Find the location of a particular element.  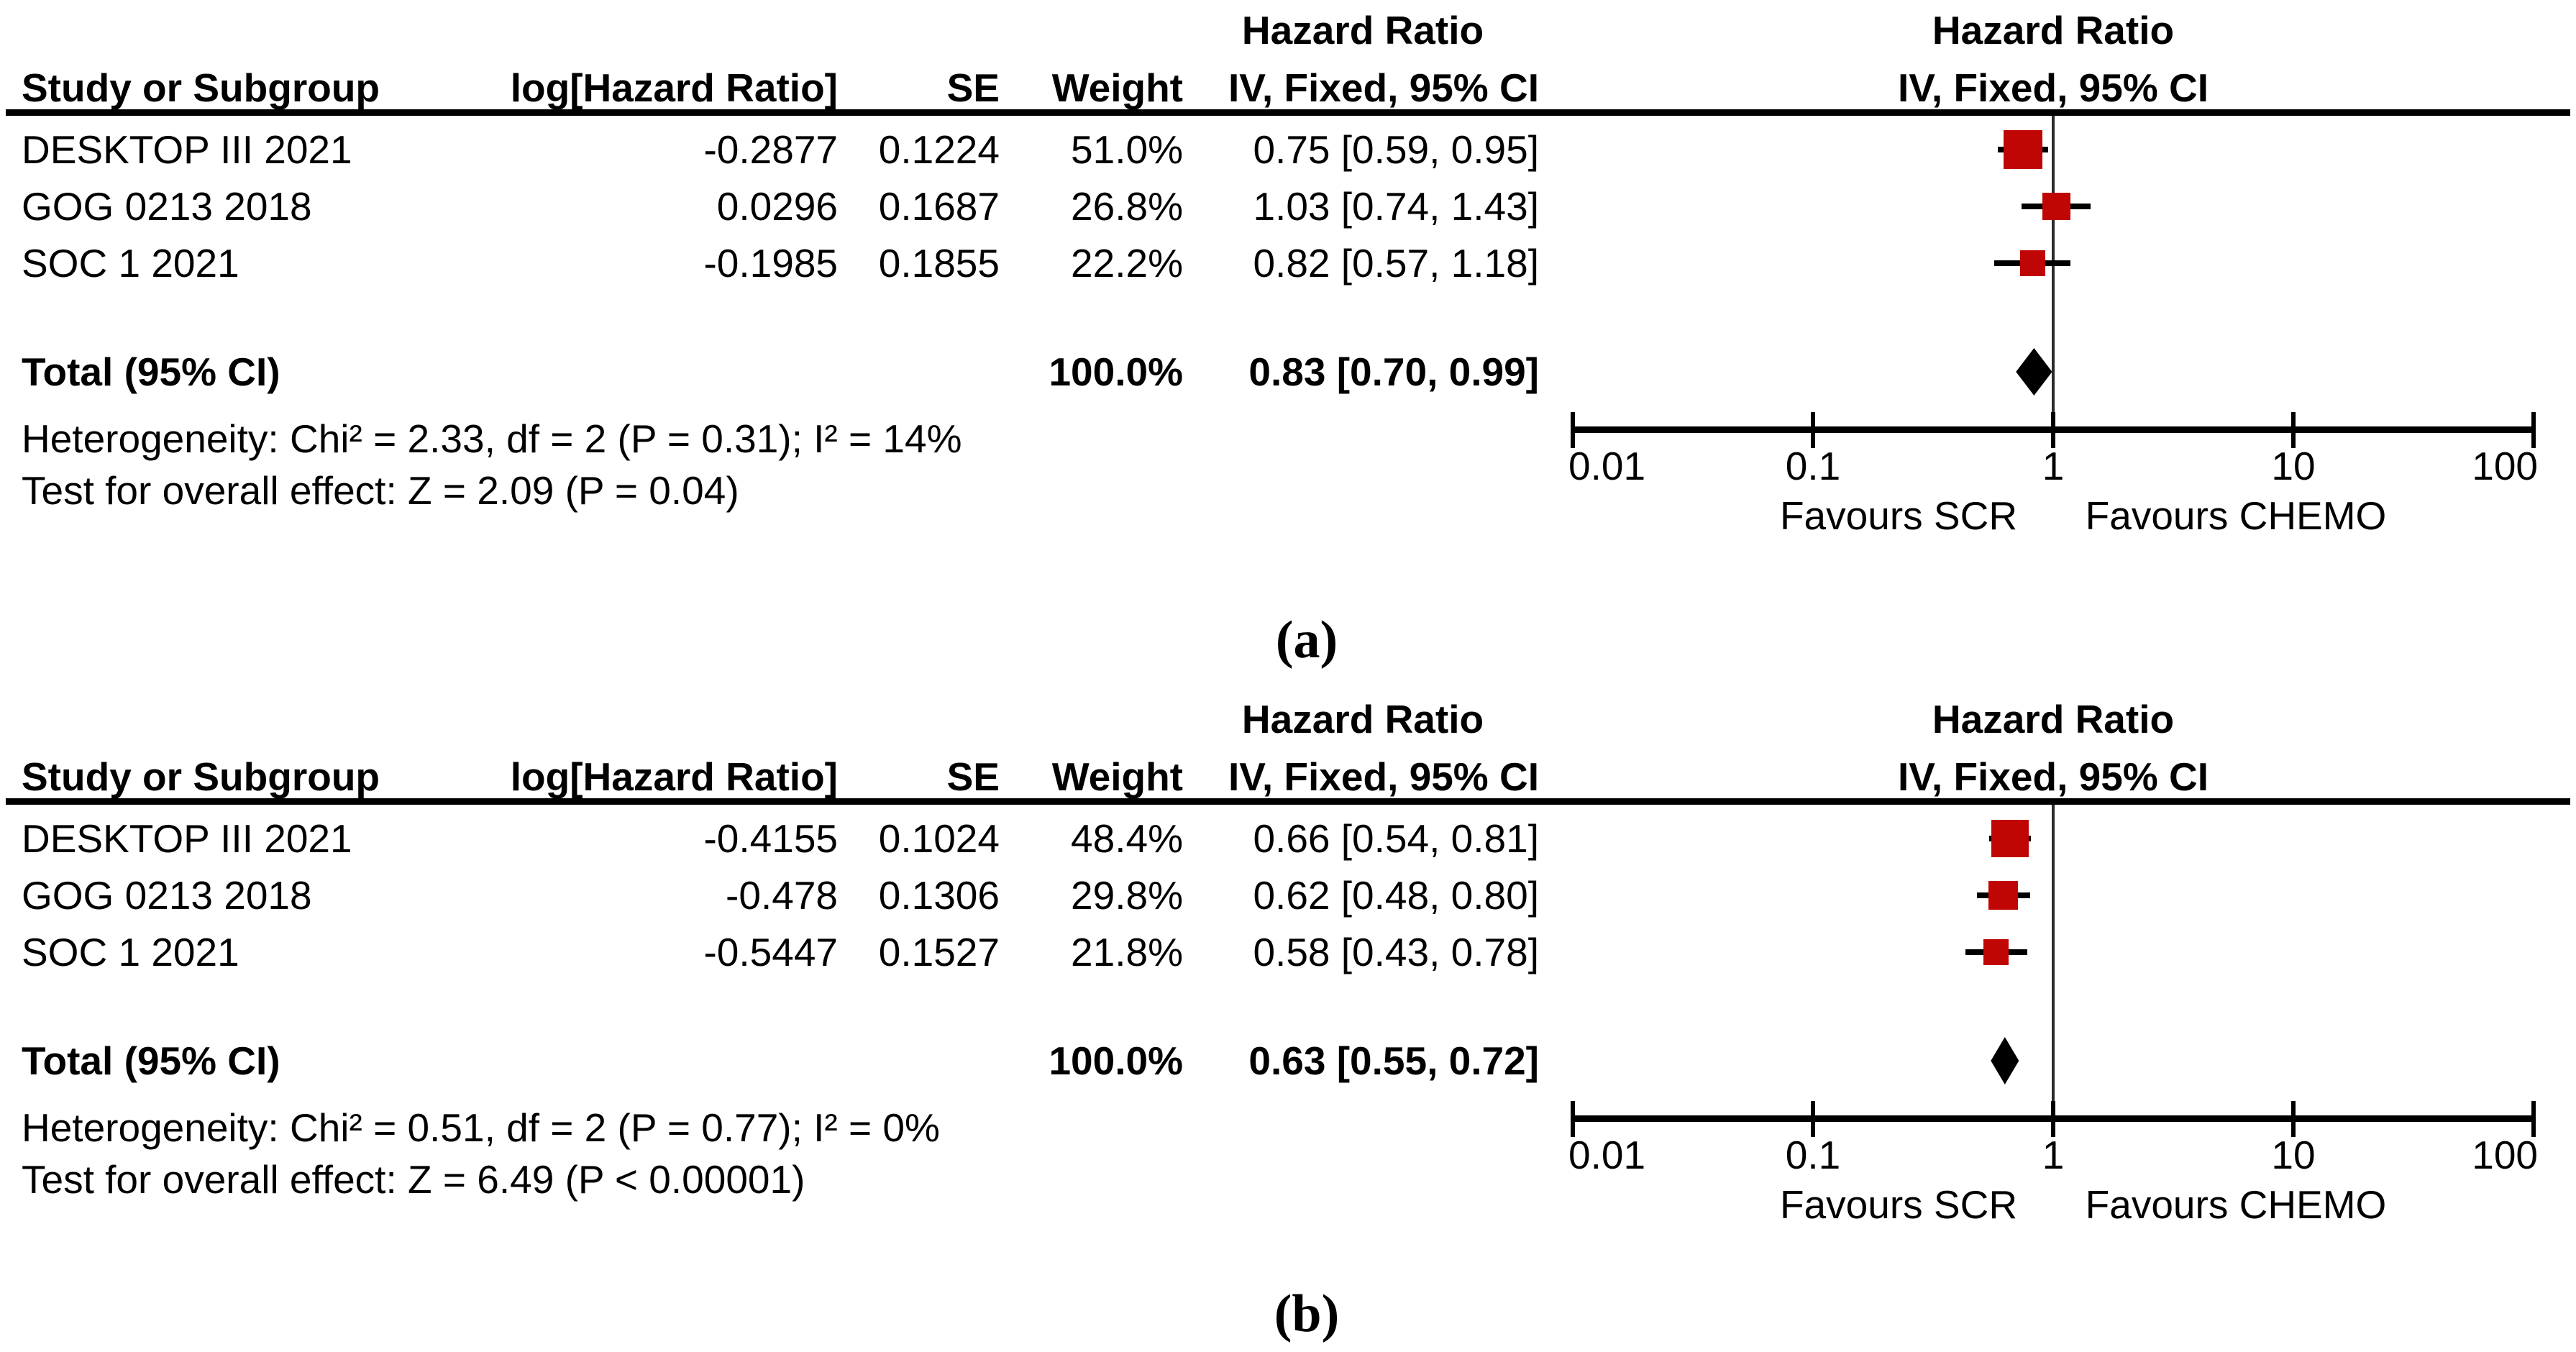

se-value: 0.1687 is located at coordinates (939, 206).